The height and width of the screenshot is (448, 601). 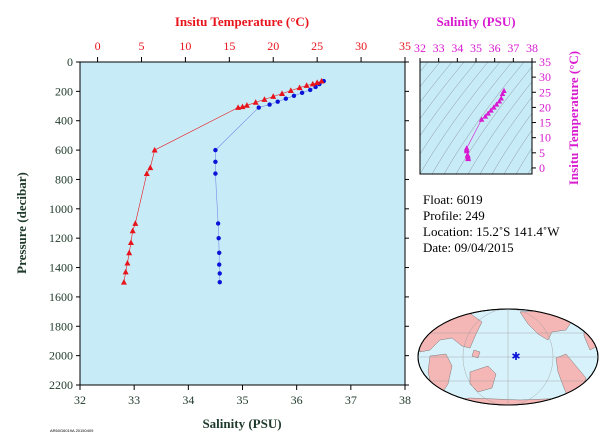 What do you see at coordinates (273, 46) in the screenshot?
I see `temperature-tick-label: 20` at bounding box center [273, 46].